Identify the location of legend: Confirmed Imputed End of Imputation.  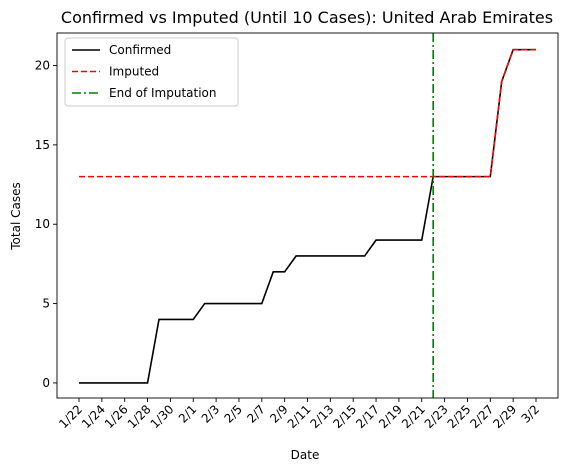
(151, 72).